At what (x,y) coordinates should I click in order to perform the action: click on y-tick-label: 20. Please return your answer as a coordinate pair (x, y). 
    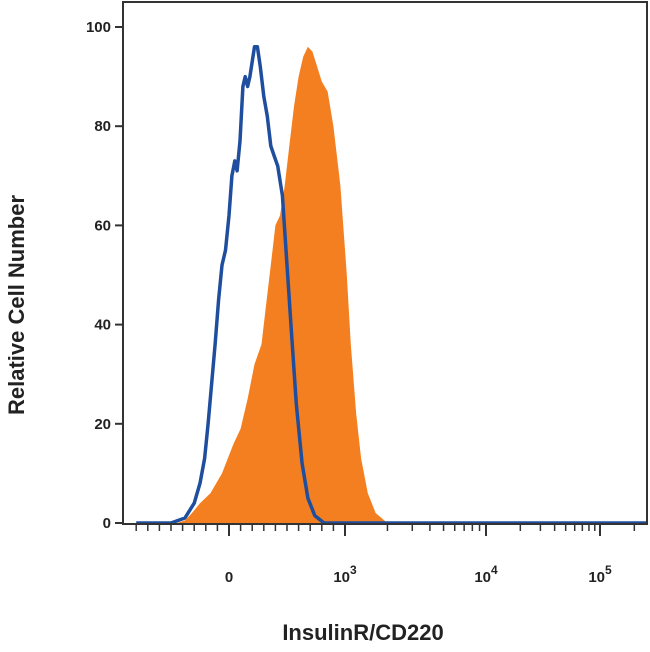
    Looking at the image, I should click on (102, 424).